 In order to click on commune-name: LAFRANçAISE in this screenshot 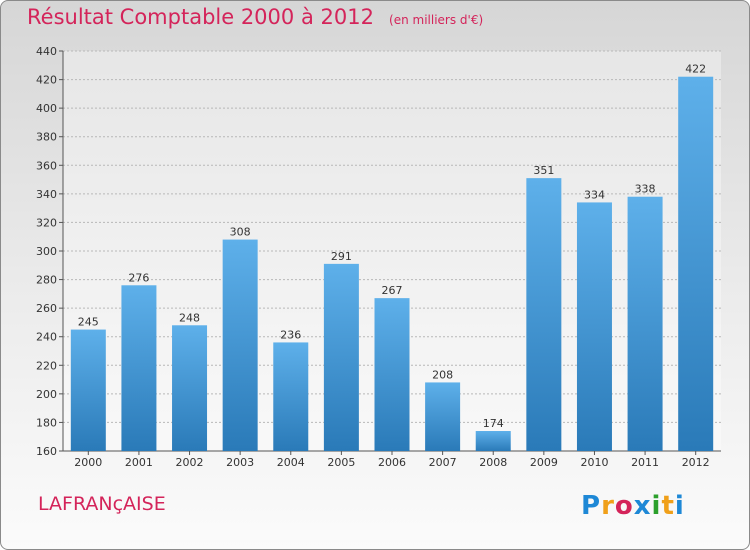, I will do `click(102, 504)`.